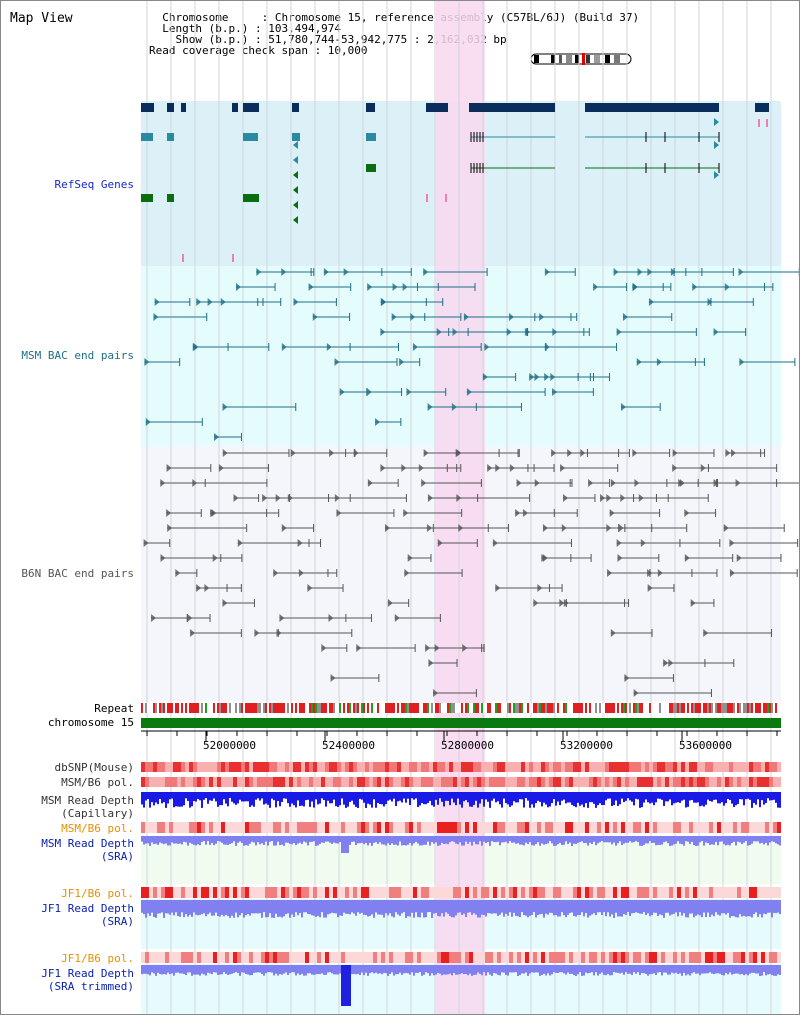  What do you see at coordinates (97, 828) in the screenshot?
I see `track-label-msm-b6-pol-sra: MSM/B6 pol.` at bounding box center [97, 828].